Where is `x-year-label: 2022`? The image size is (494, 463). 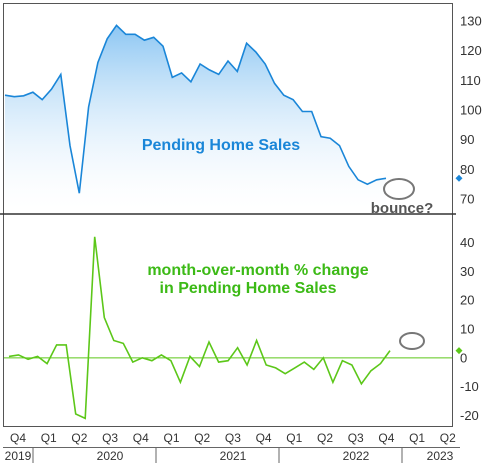
x-year-label: 2022 is located at coordinates (356, 456).